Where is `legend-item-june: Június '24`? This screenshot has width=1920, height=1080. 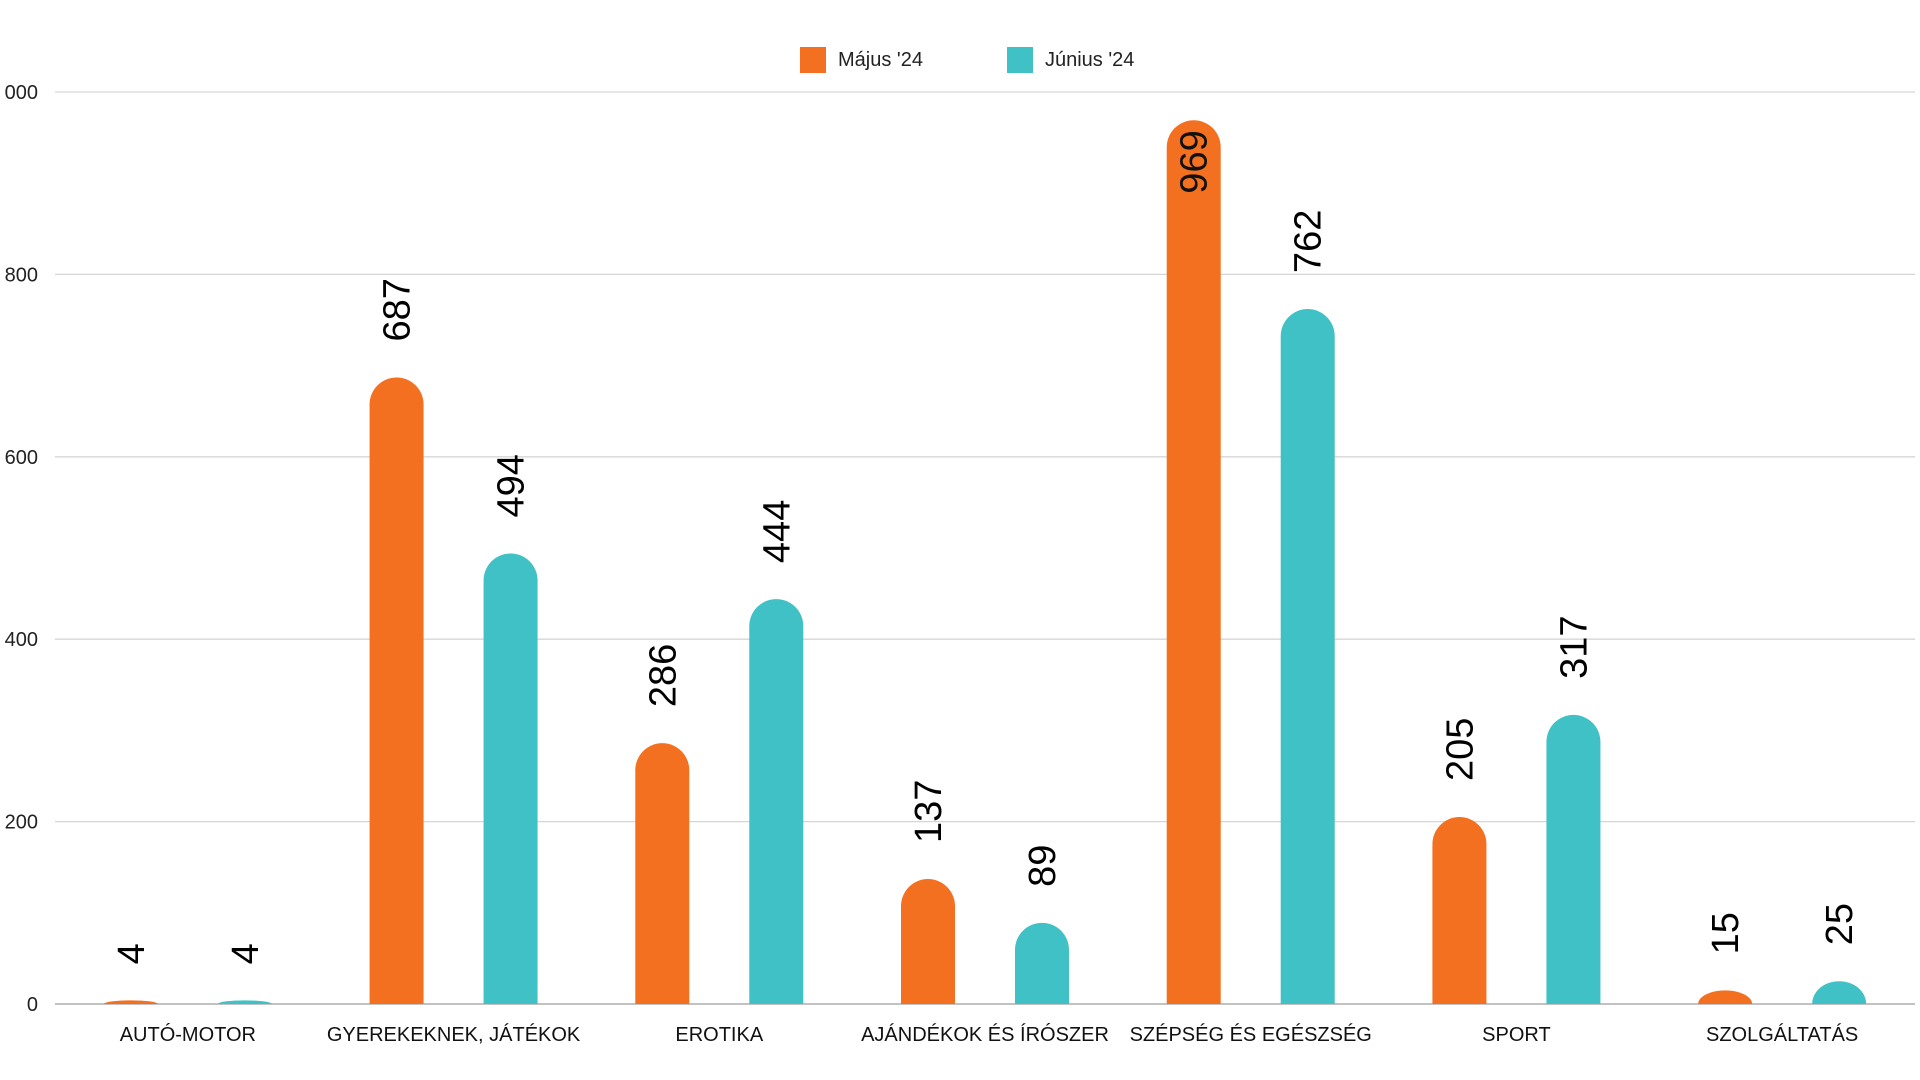 legend-item-june: Június '24 is located at coordinates (1070, 60).